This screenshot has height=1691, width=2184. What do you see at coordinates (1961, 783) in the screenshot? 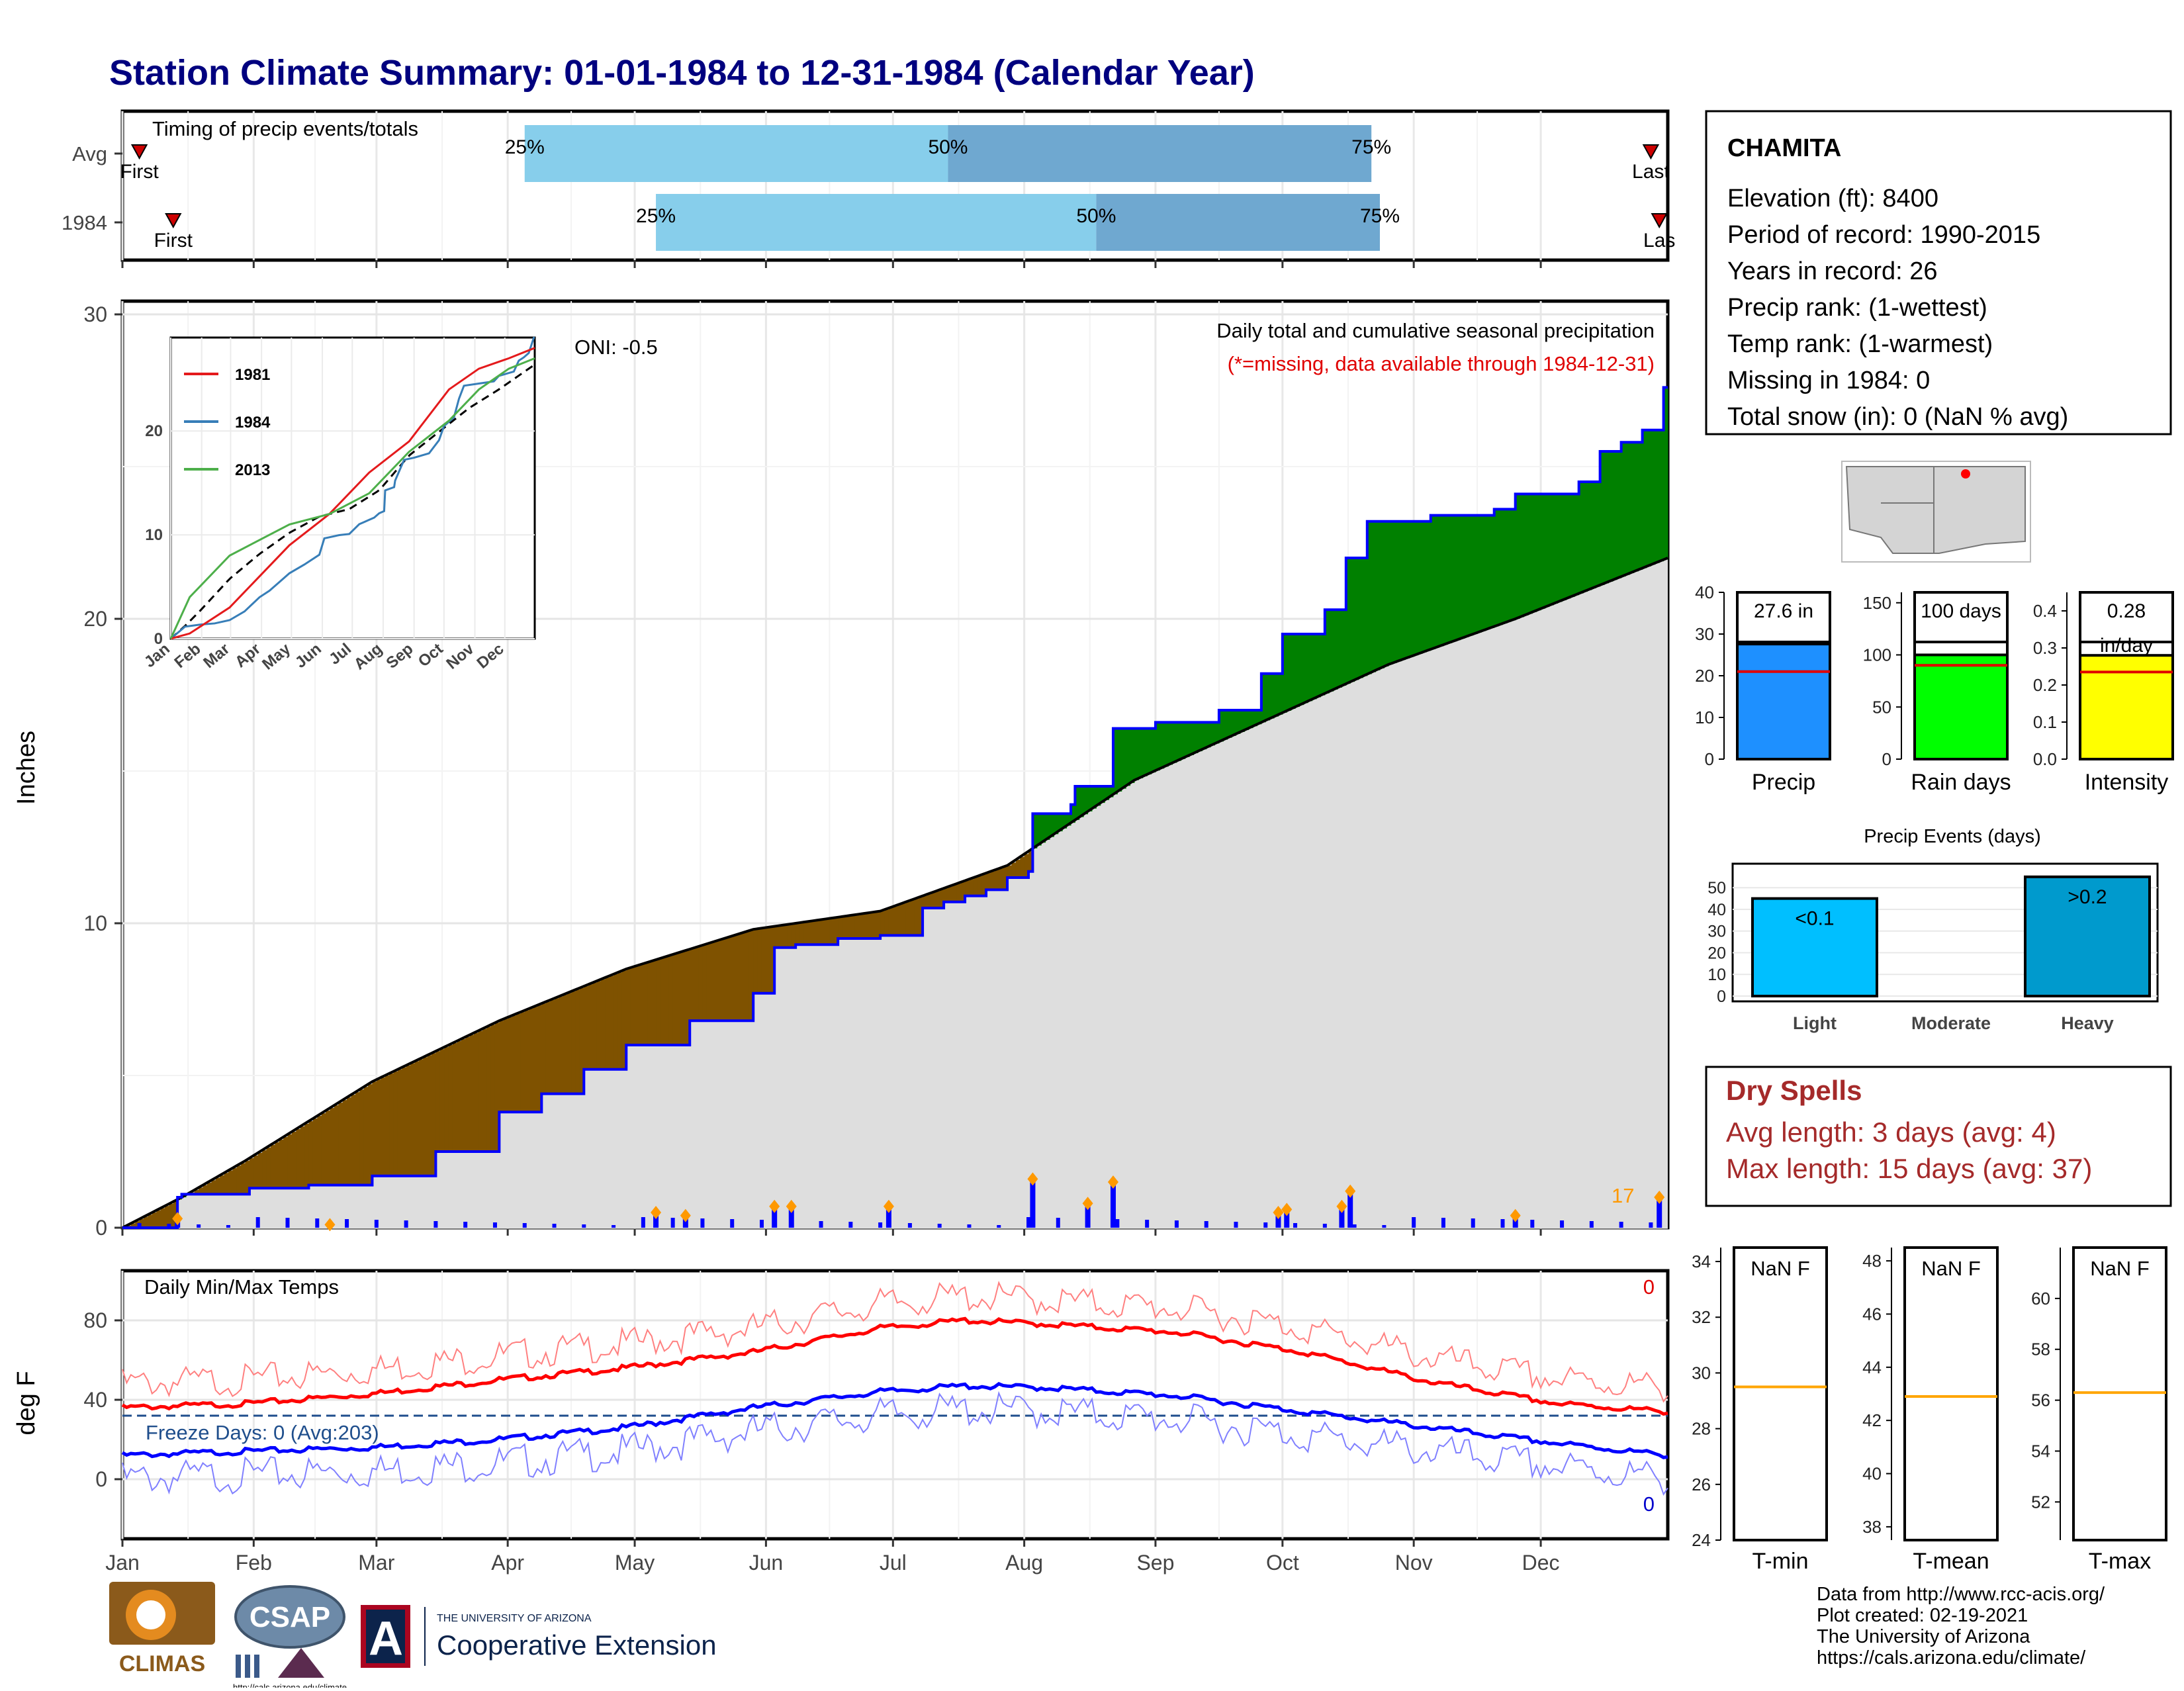
I see `summary-bar-label: Rain days` at bounding box center [1961, 783].